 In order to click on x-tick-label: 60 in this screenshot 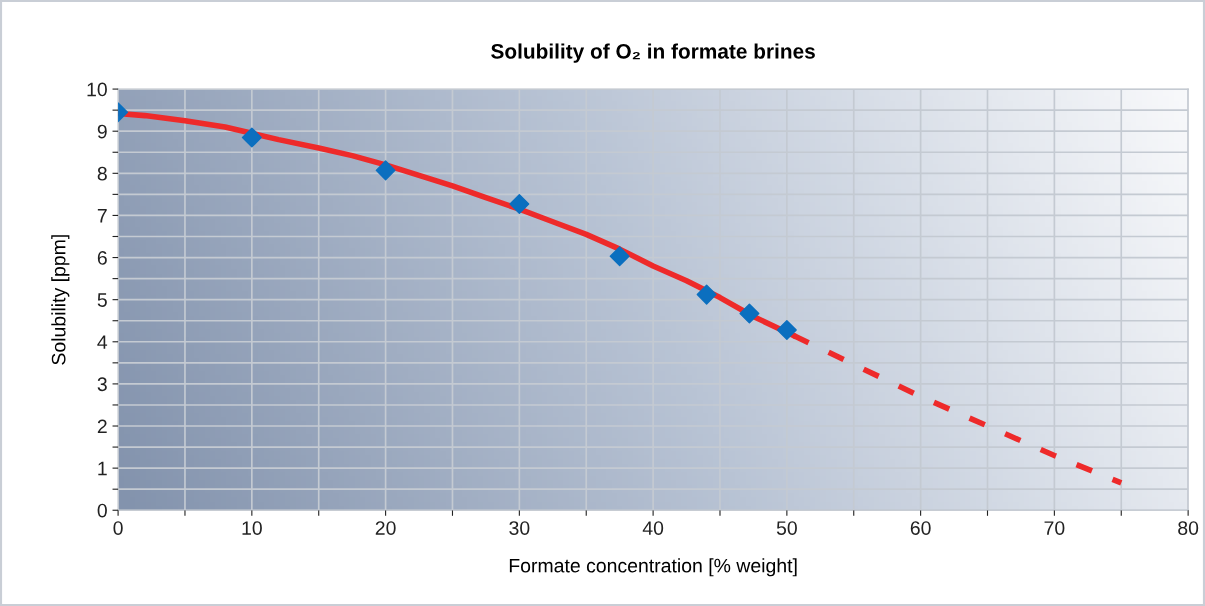, I will do `click(920, 528)`.